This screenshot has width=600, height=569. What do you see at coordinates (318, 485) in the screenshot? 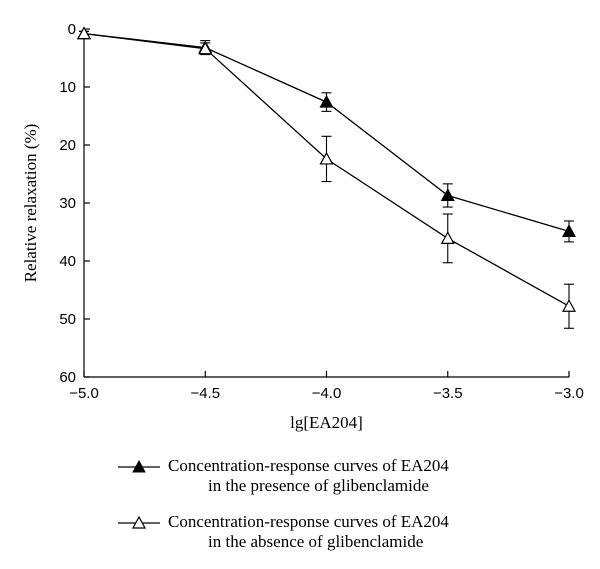
I see `legend-label-presence-line2: in the presence of glibenclamide` at bounding box center [318, 485].